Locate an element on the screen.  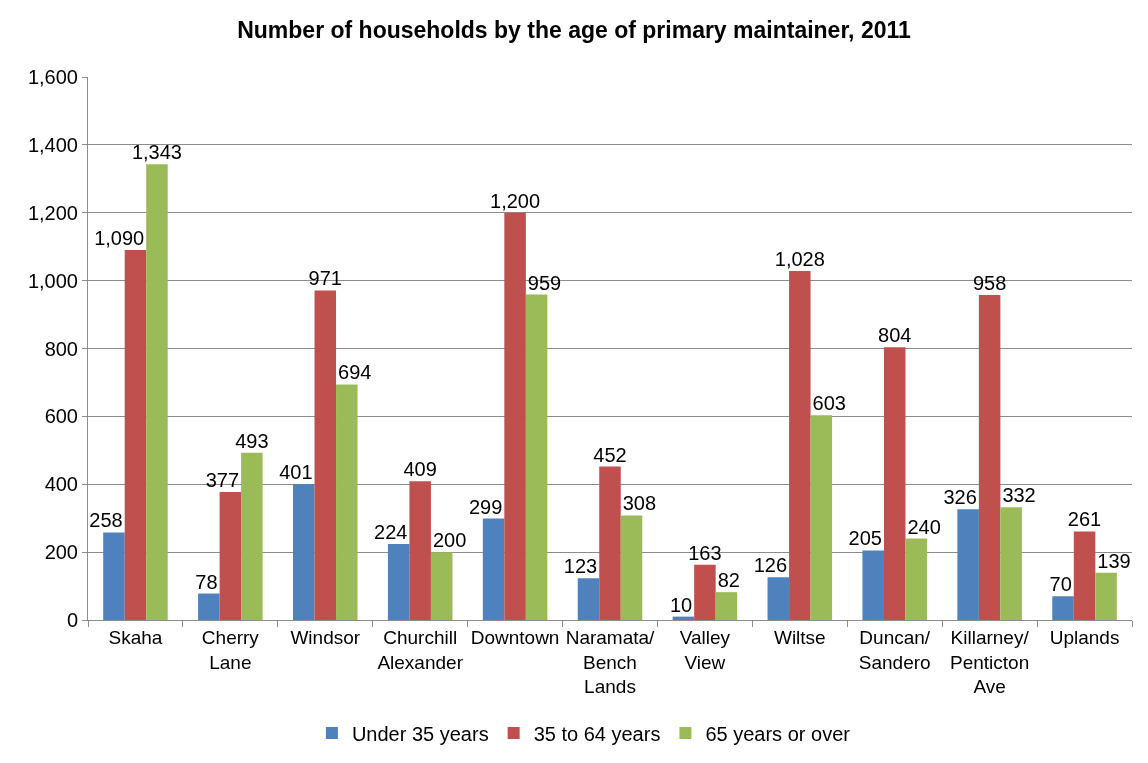
data-label: 224 is located at coordinates (391, 531).